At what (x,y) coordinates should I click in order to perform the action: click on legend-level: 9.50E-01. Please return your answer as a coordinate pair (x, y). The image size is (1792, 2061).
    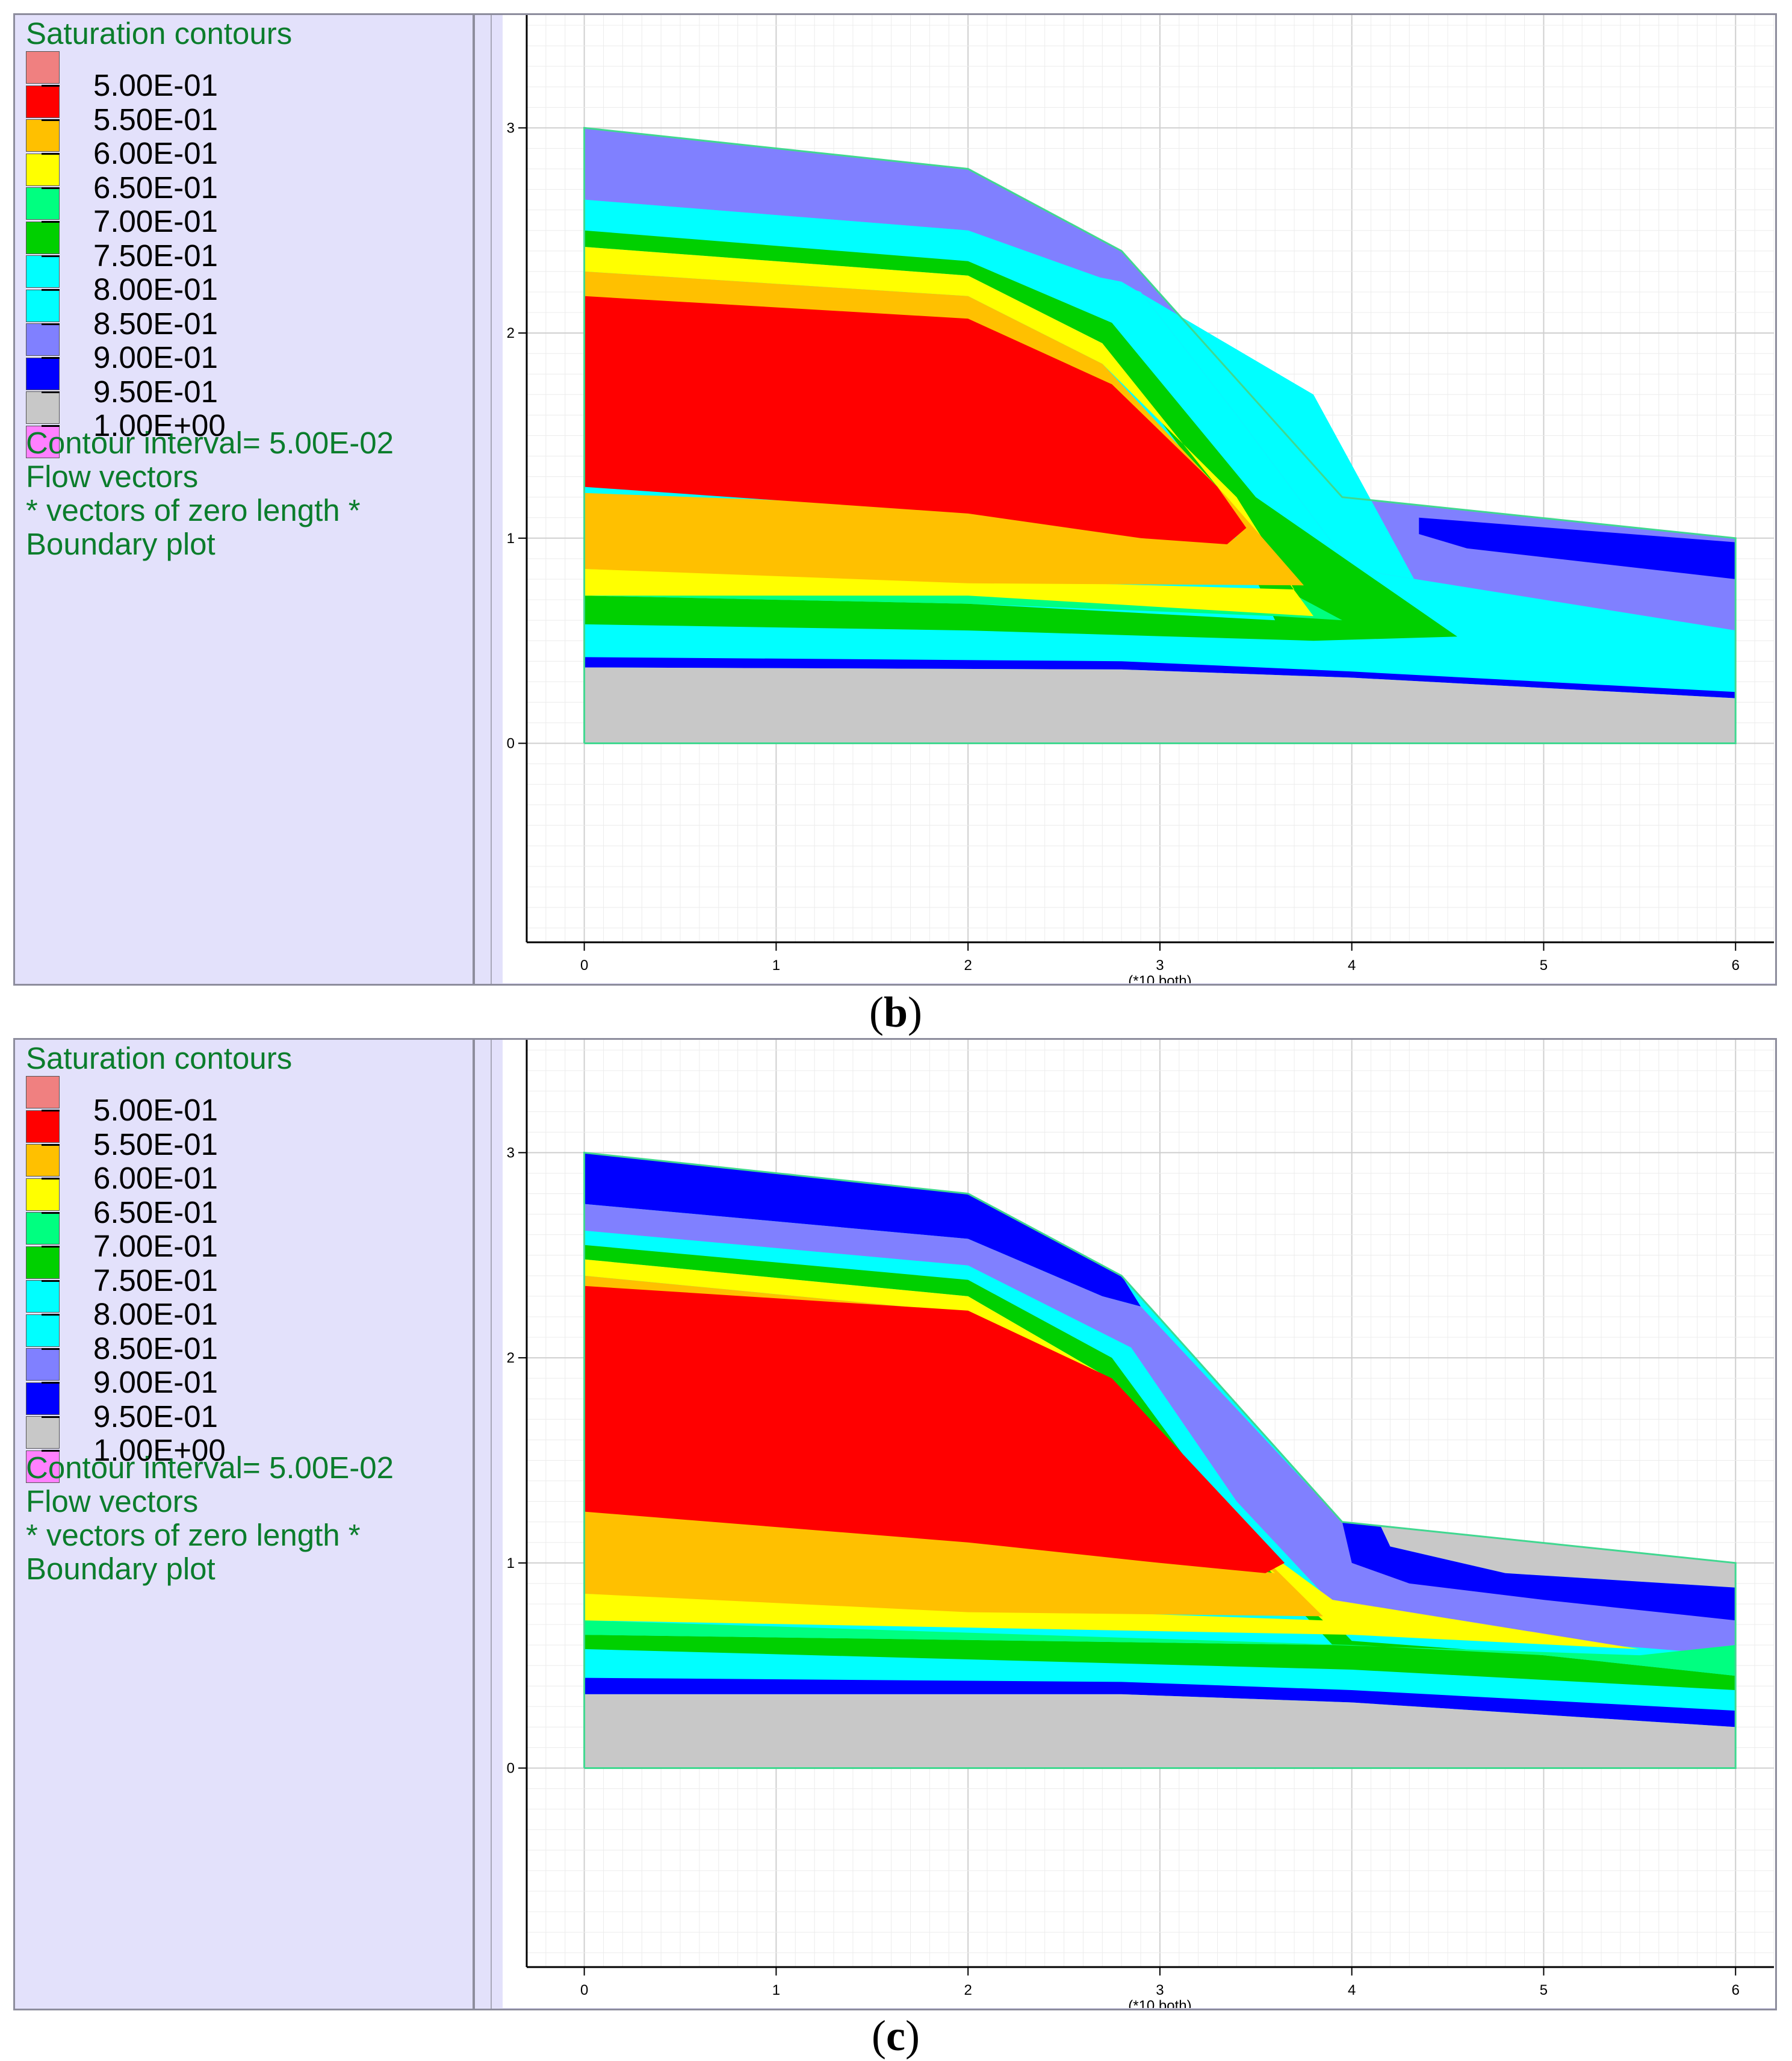
    Looking at the image, I should click on (155, 391).